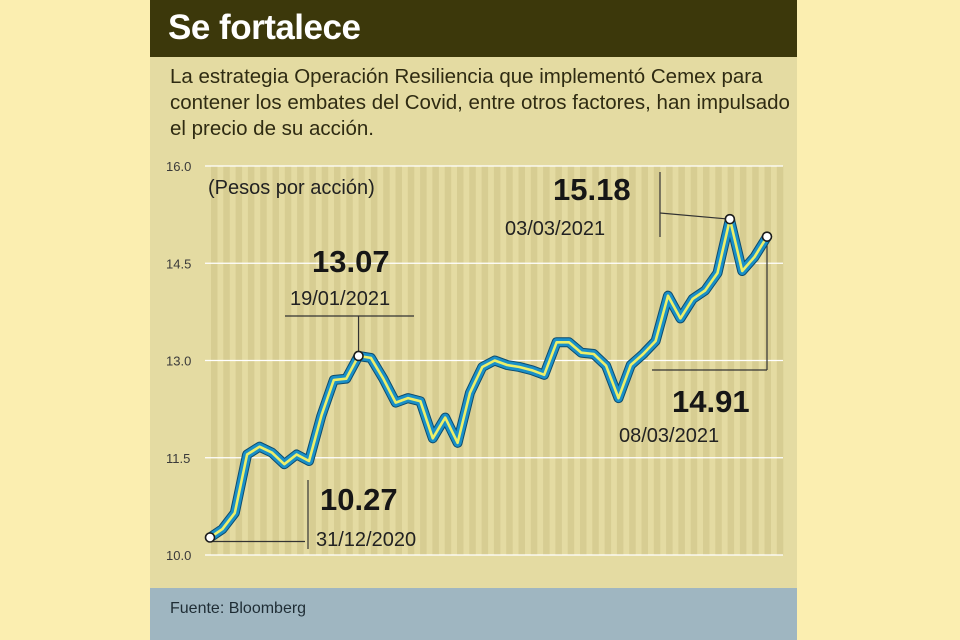 The width and height of the screenshot is (960, 640). What do you see at coordinates (291, 188) in the screenshot?
I see `unit-label: (Pesos por acción)` at bounding box center [291, 188].